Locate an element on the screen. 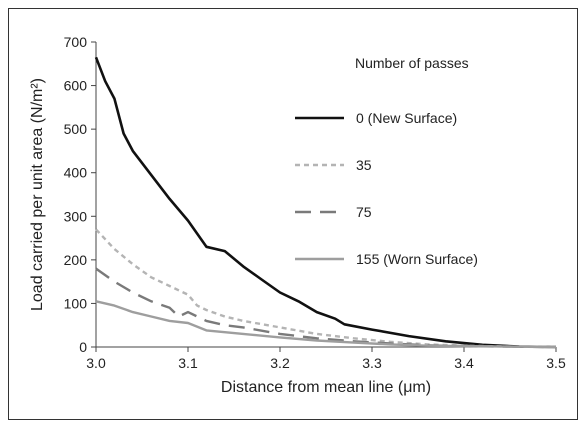  y-tick-label: 100 is located at coordinates (76, 303).